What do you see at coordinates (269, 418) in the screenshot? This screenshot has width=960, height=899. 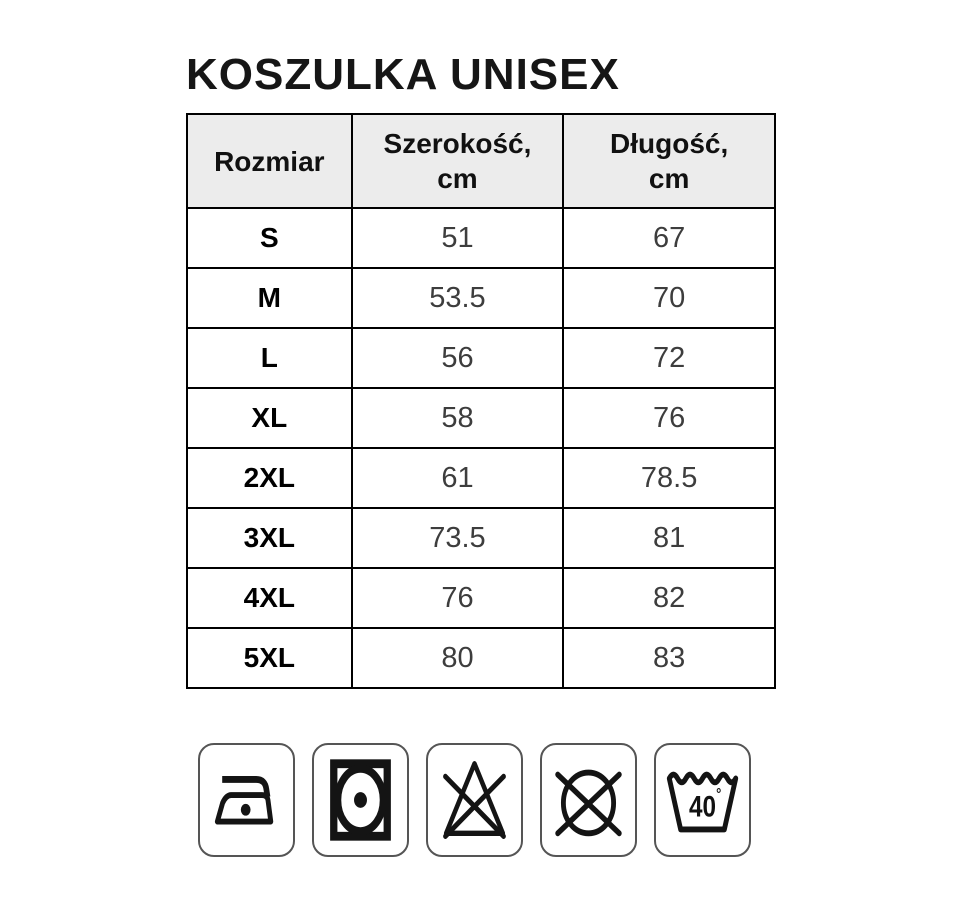 I see `size-cell: XL` at bounding box center [269, 418].